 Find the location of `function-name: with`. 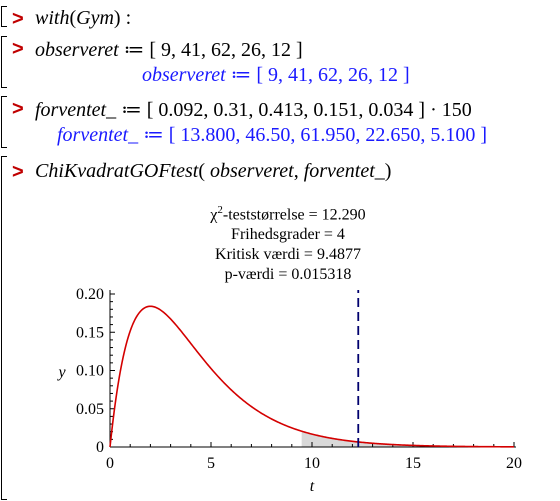

function-name: with is located at coordinates (52, 18).